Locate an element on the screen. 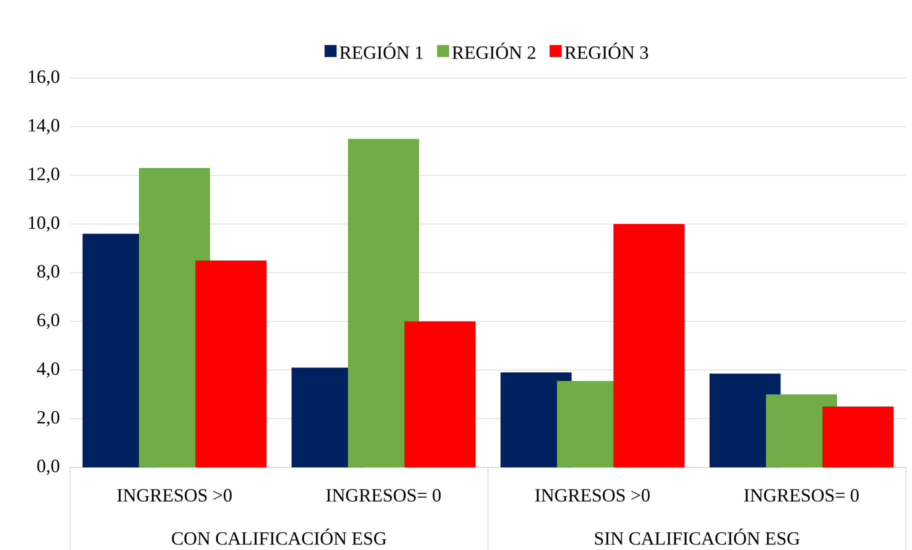 The height and width of the screenshot is (550, 912). text: SIN CALIFICACIÓN ESG is located at coordinates (697, 536).